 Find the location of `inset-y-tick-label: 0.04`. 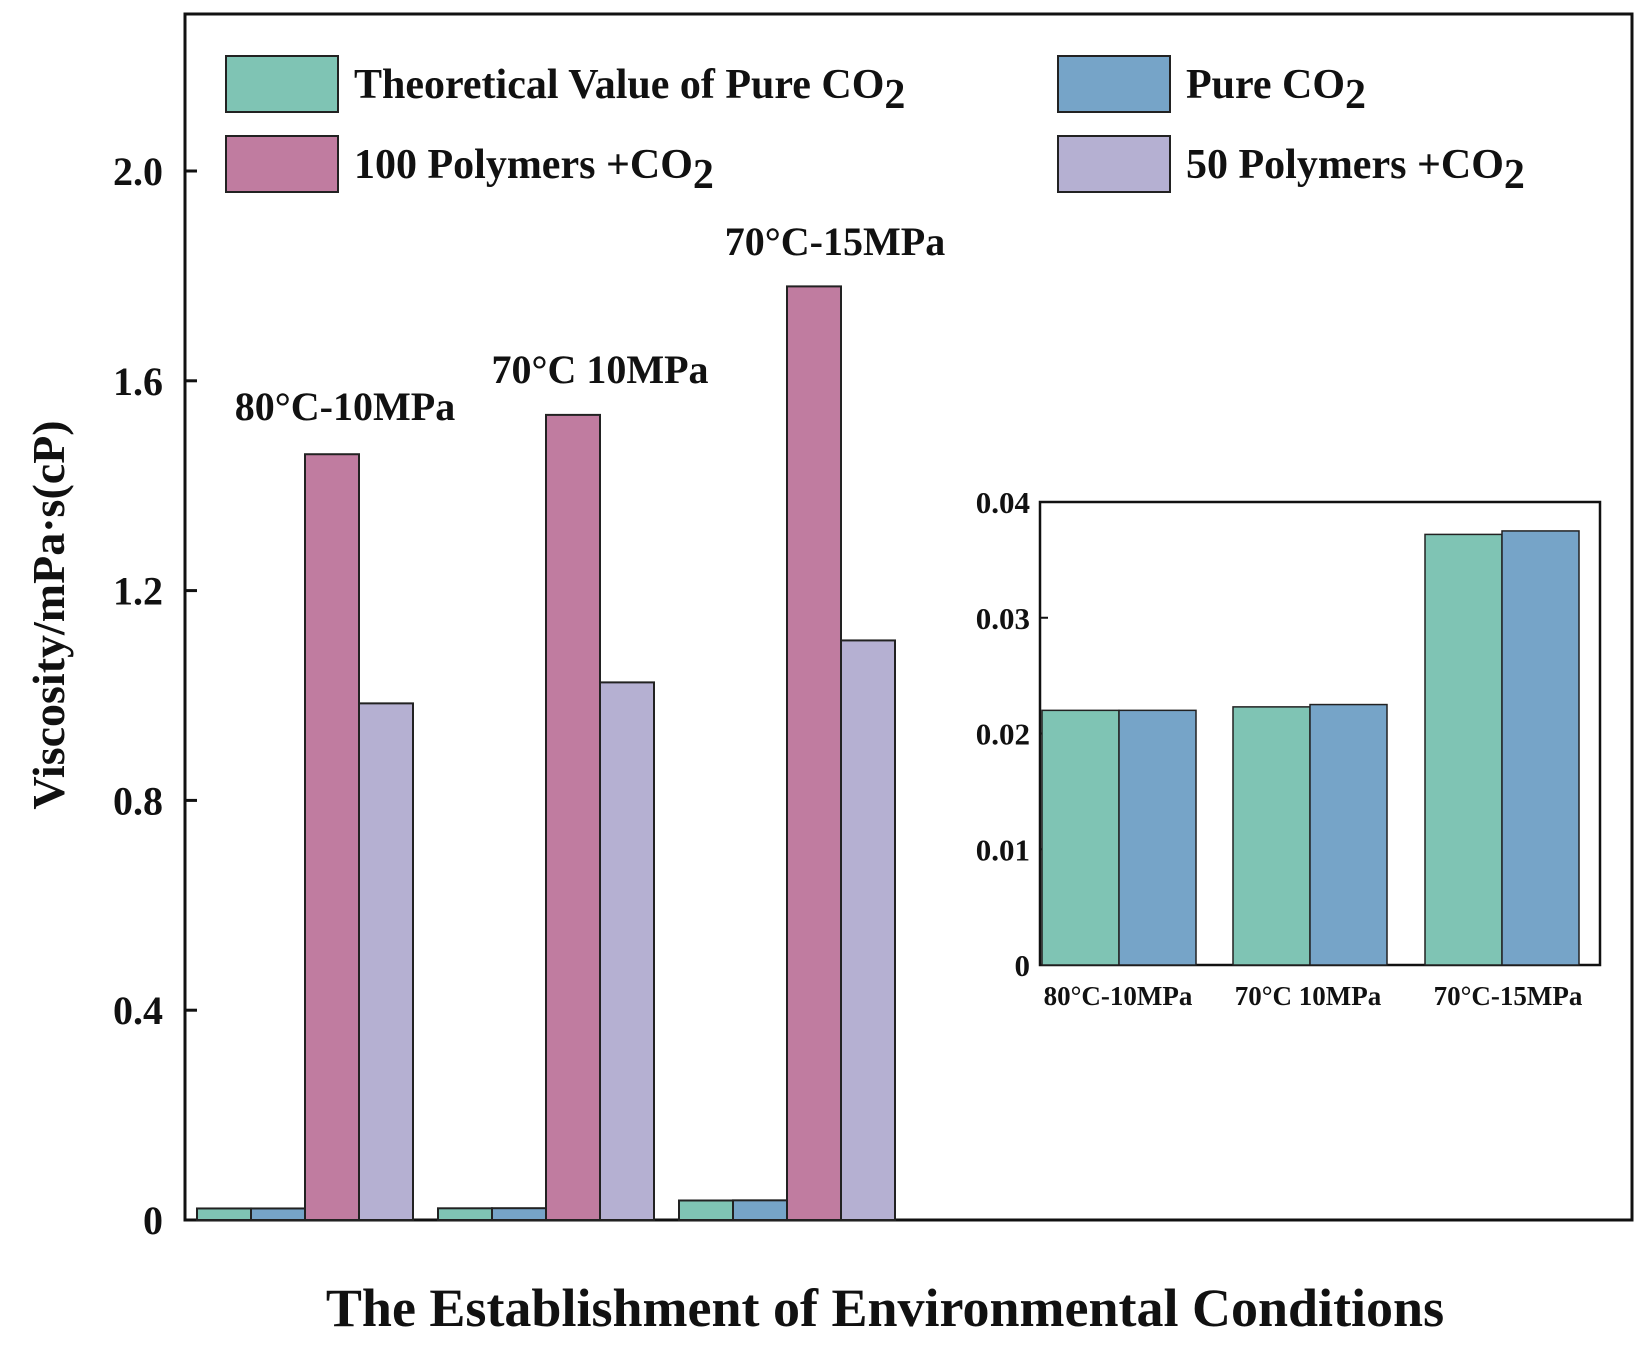

inset-y-tick-label: 0.04 is located at coordinates (1003, 502).